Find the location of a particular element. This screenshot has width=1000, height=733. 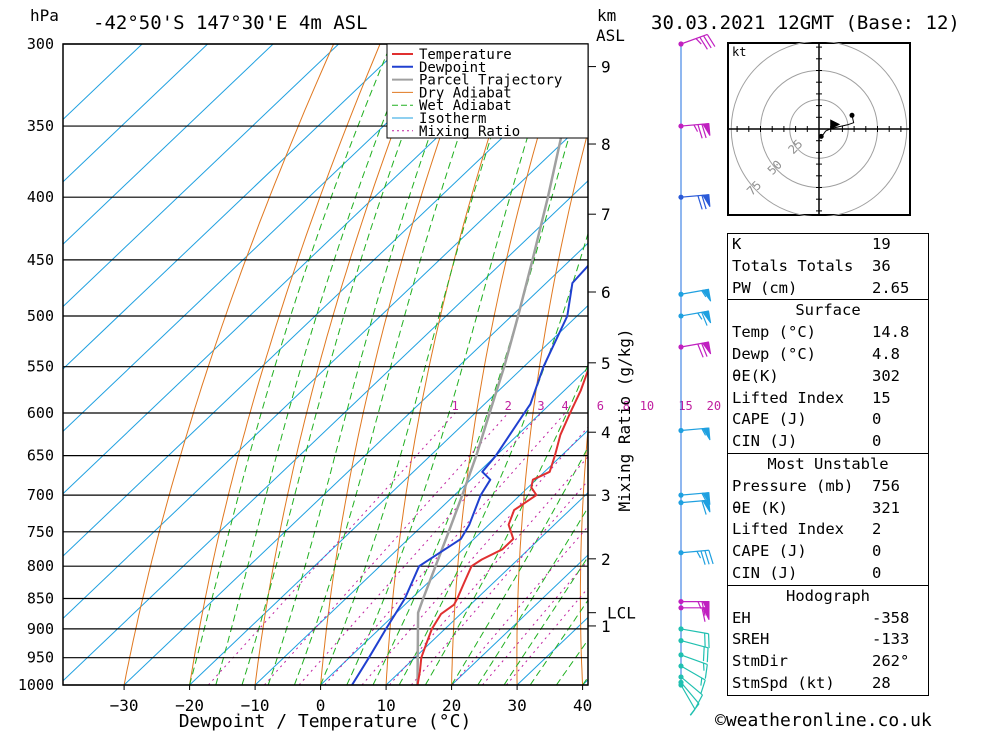

mixing-ratio-label: 1 is located at coordinates (455, 406).